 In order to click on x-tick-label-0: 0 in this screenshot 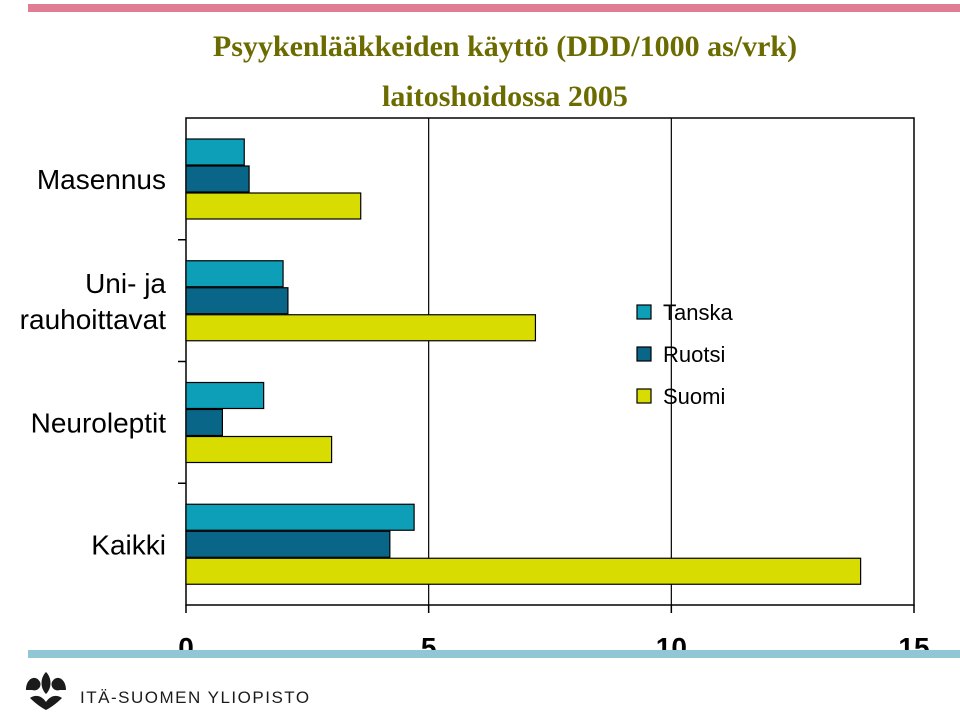, I will do `click(186, 647)`.